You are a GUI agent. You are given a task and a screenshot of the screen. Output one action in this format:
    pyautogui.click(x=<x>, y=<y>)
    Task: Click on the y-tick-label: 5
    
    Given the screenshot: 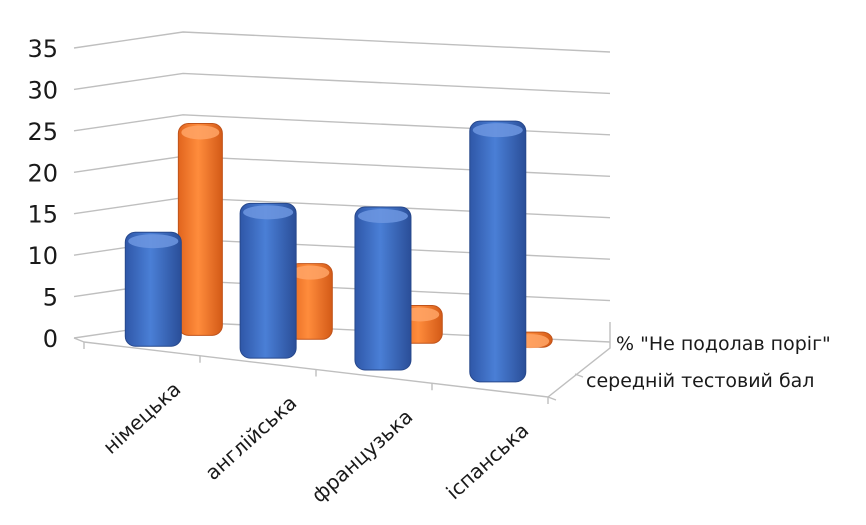 What is the action you would take?
    pyautogui.click(x=50, y=298)
    